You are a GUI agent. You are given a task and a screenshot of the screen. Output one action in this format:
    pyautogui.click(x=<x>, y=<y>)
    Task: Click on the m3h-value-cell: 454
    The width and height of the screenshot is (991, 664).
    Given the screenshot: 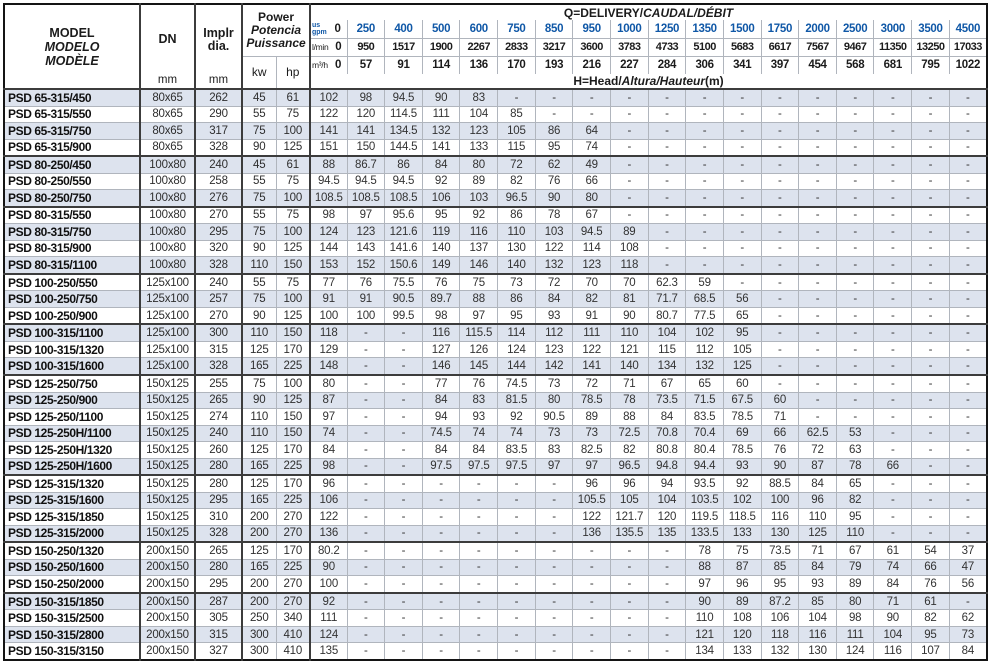 What is the action you would take?
    pyautogui.click(x=817, y=64)
    